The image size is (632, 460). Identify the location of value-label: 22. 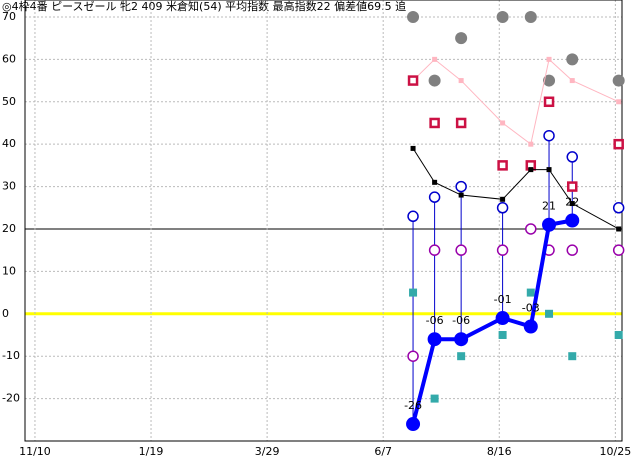
(572, 202).